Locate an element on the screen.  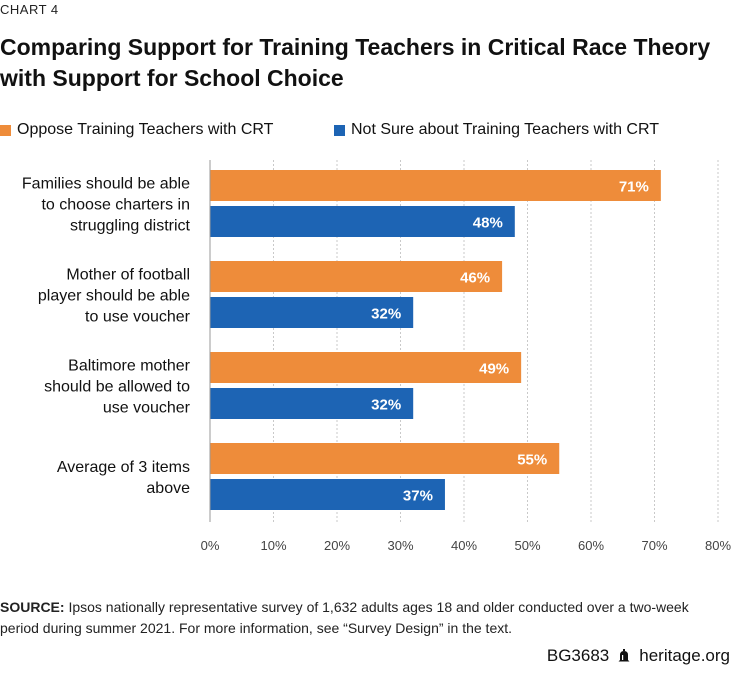
category-label-1-line-1: player should be able is located at coordinates (114, 296).